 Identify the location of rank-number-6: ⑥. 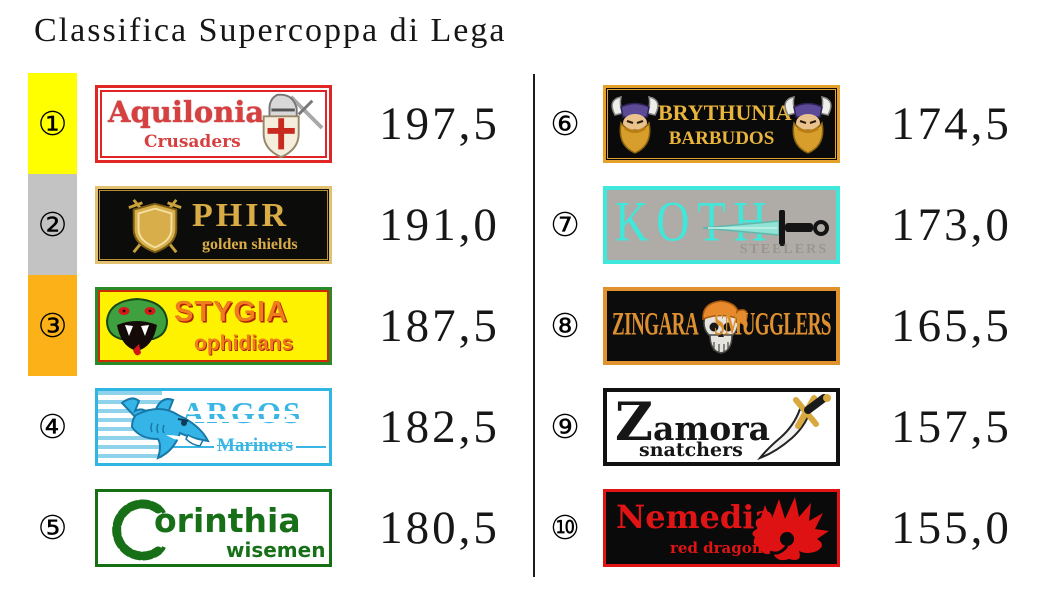
(565, 123).